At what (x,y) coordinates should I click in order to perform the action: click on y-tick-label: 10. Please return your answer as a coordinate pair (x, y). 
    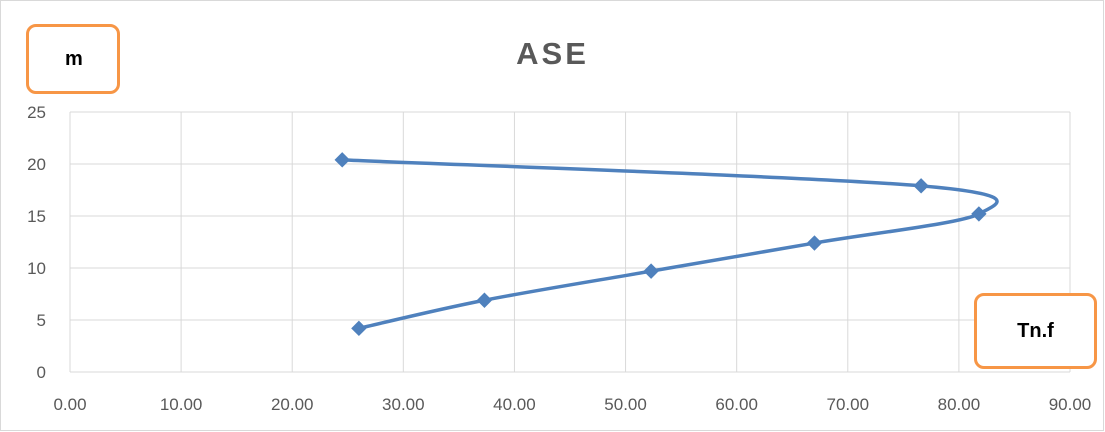
    Looking at the image, I should click on (36, 268).